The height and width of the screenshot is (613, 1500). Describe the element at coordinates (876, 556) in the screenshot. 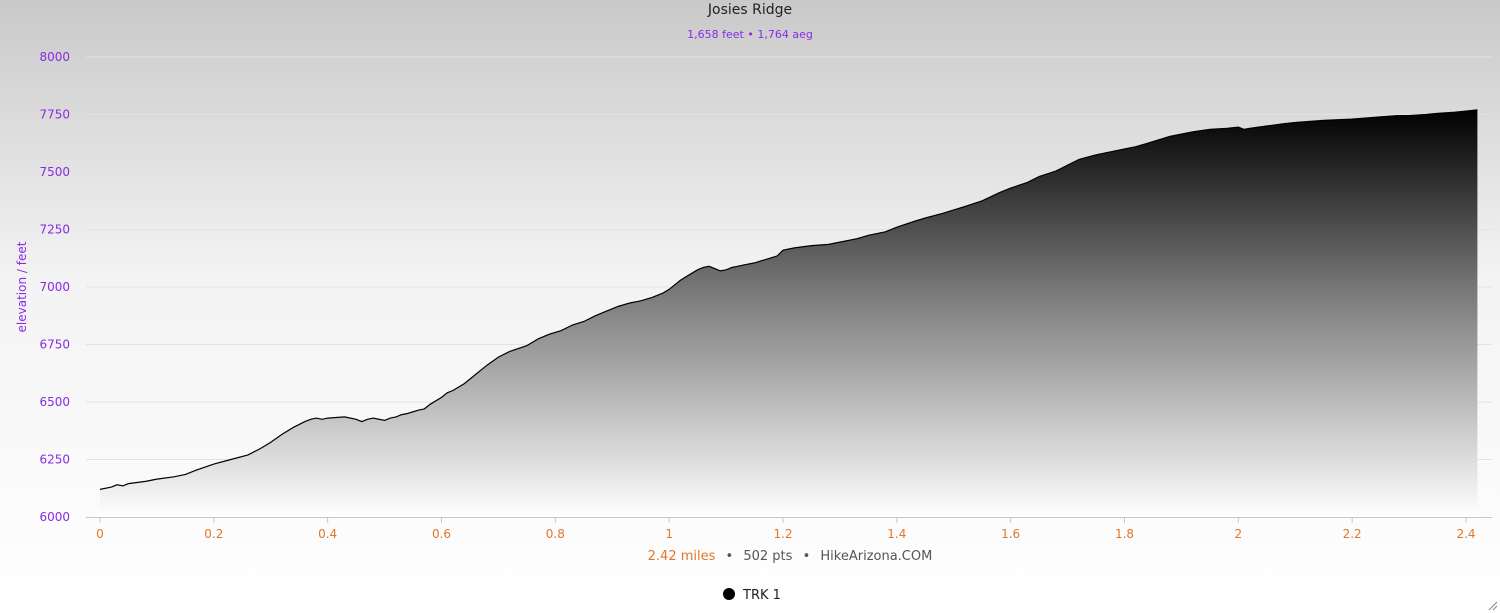

I see `source-label: HikeArizona.COM` at that location.